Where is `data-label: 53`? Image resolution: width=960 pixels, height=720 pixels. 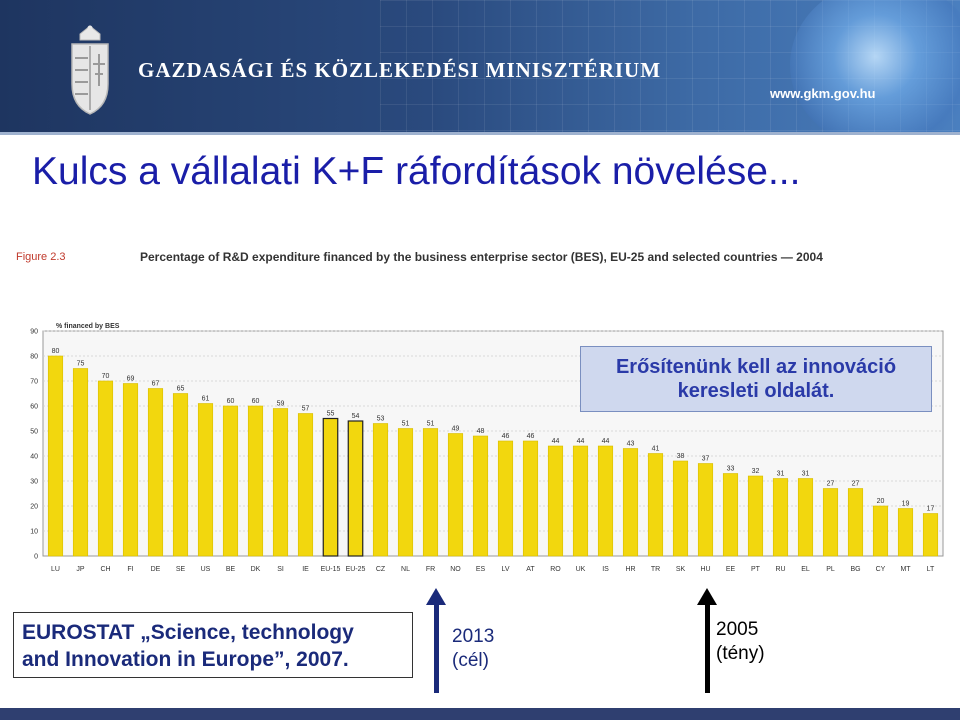 data-label: 53 is located at coordinates (381, 419).